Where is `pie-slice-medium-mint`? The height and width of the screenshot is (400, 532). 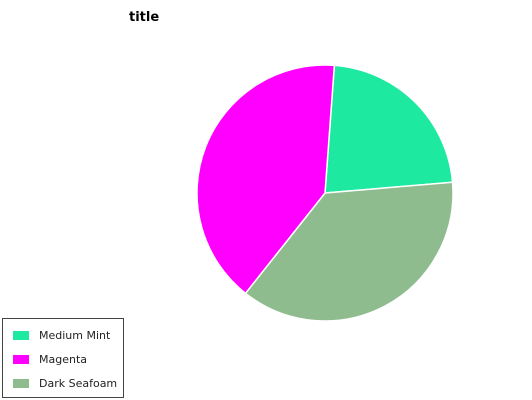 pie-slice-medium-mint is located at coordinates (389, 129).